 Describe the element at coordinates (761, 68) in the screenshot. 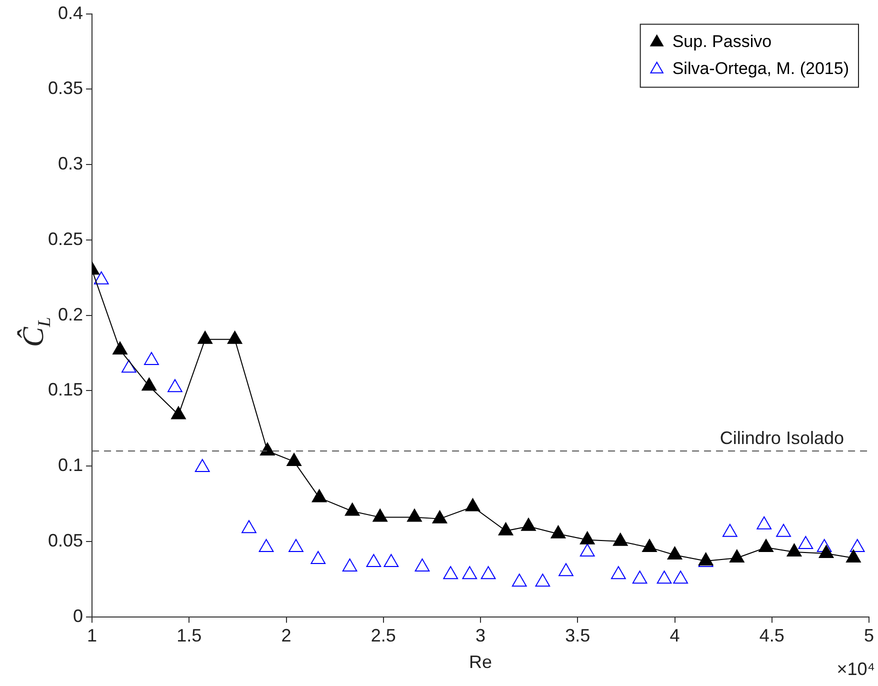

I see `legend-label: Silva-Ortega, M. (2015)` at that location.